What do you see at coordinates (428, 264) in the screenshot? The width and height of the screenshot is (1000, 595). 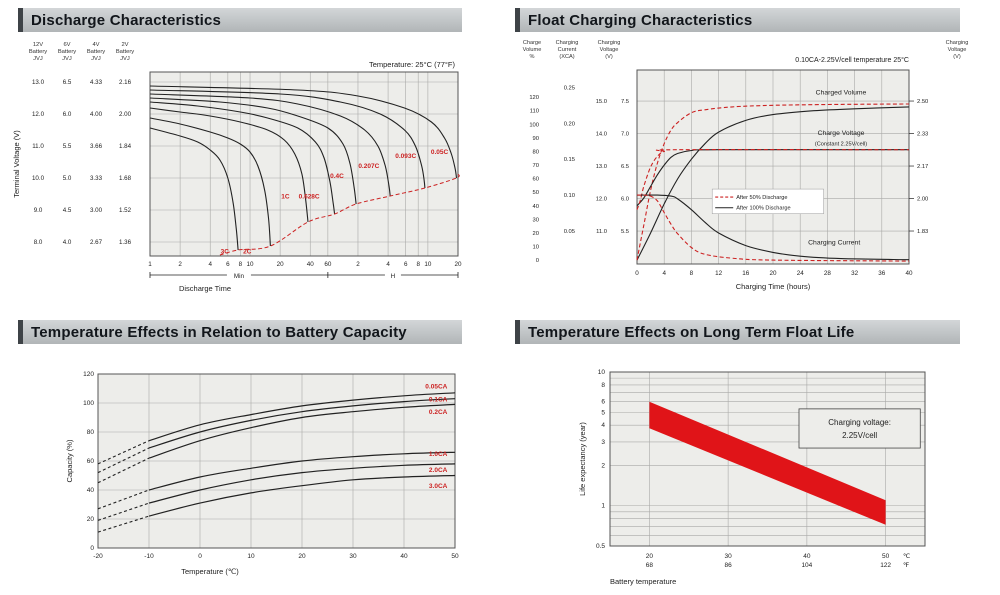 I see `discharge-x-tick: 10` at bounding box center [428, 264].